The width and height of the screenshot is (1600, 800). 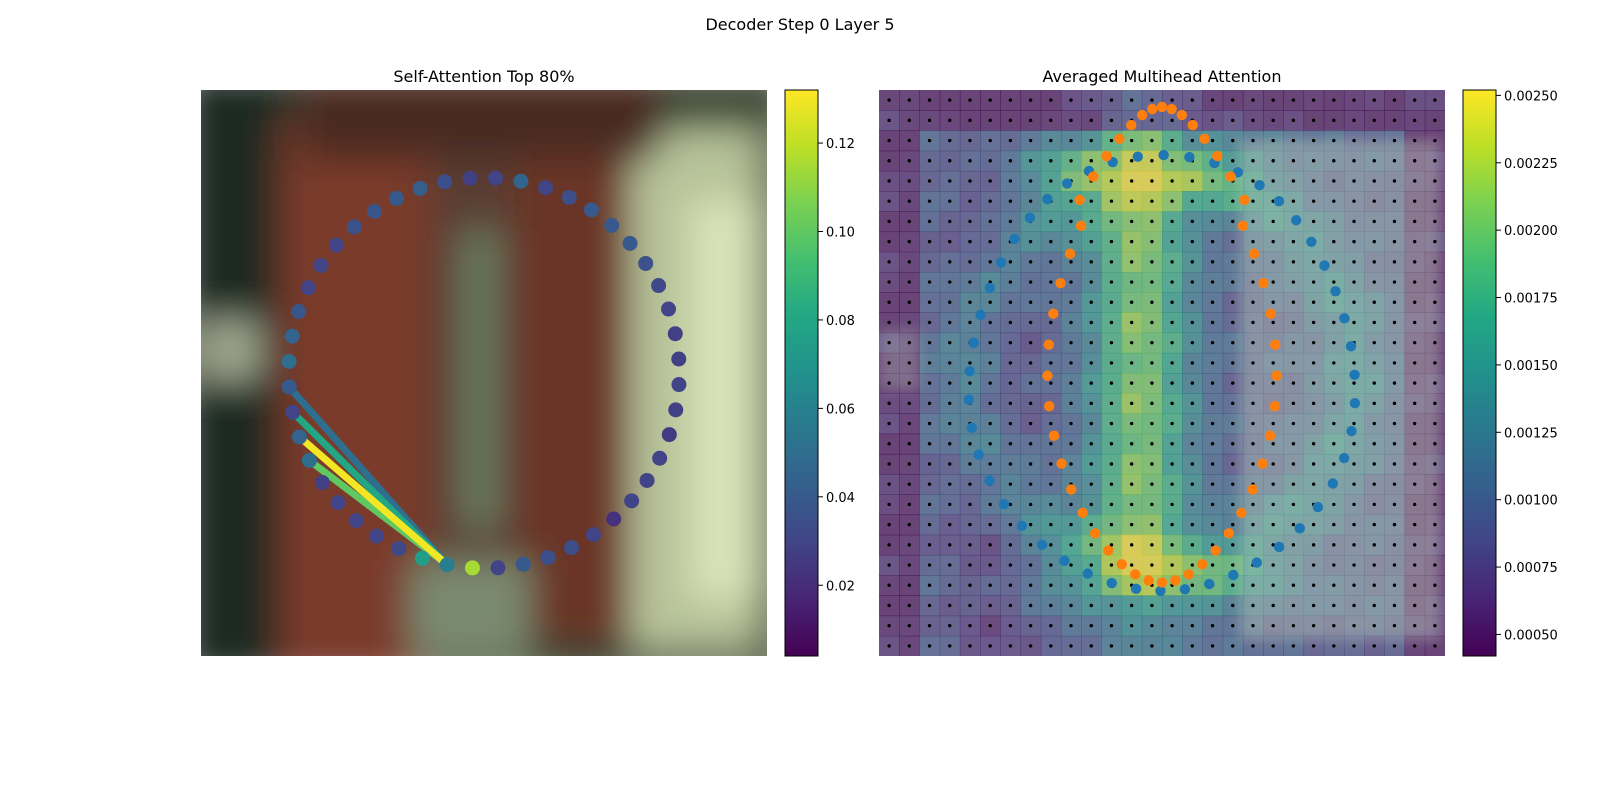 What do you see at coordinates (1531, 231) in the screenshot?
I see `colorbar-tick-label: 0.00200` at bounding box center [1531, 231].